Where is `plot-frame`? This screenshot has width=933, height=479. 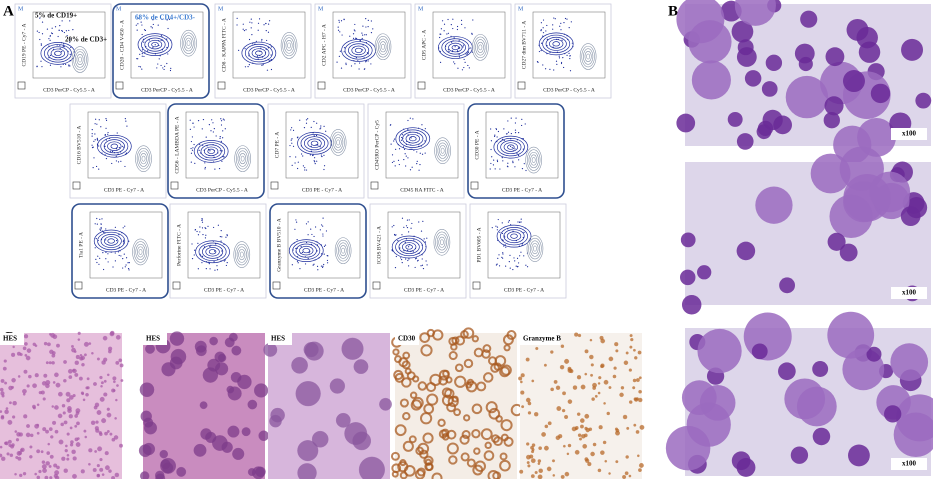
plot-frame is located at coordinates (316, 151).